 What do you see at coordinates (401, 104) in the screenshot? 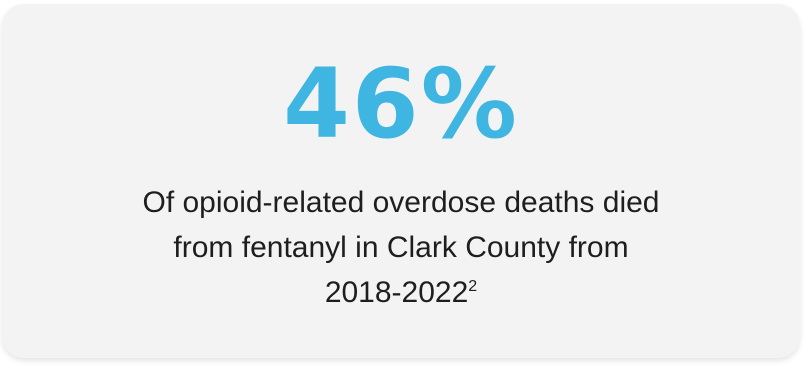
I see `stat-value: 46%` at bounding box center [401, 104].